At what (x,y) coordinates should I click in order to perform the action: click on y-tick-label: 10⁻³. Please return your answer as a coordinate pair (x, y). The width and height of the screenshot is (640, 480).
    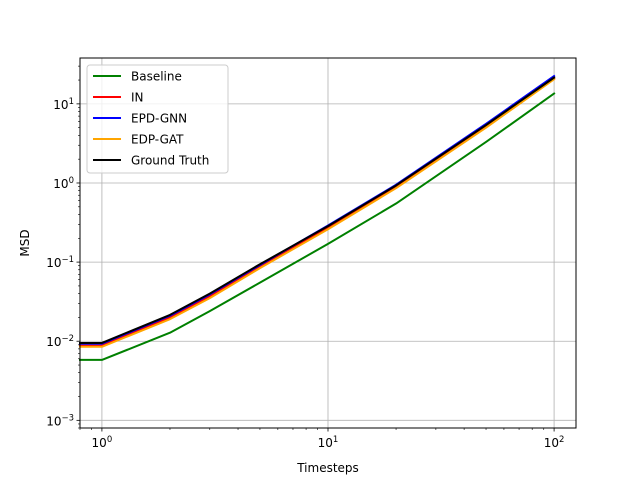
    Looking at the image, I should click on (60, 420).